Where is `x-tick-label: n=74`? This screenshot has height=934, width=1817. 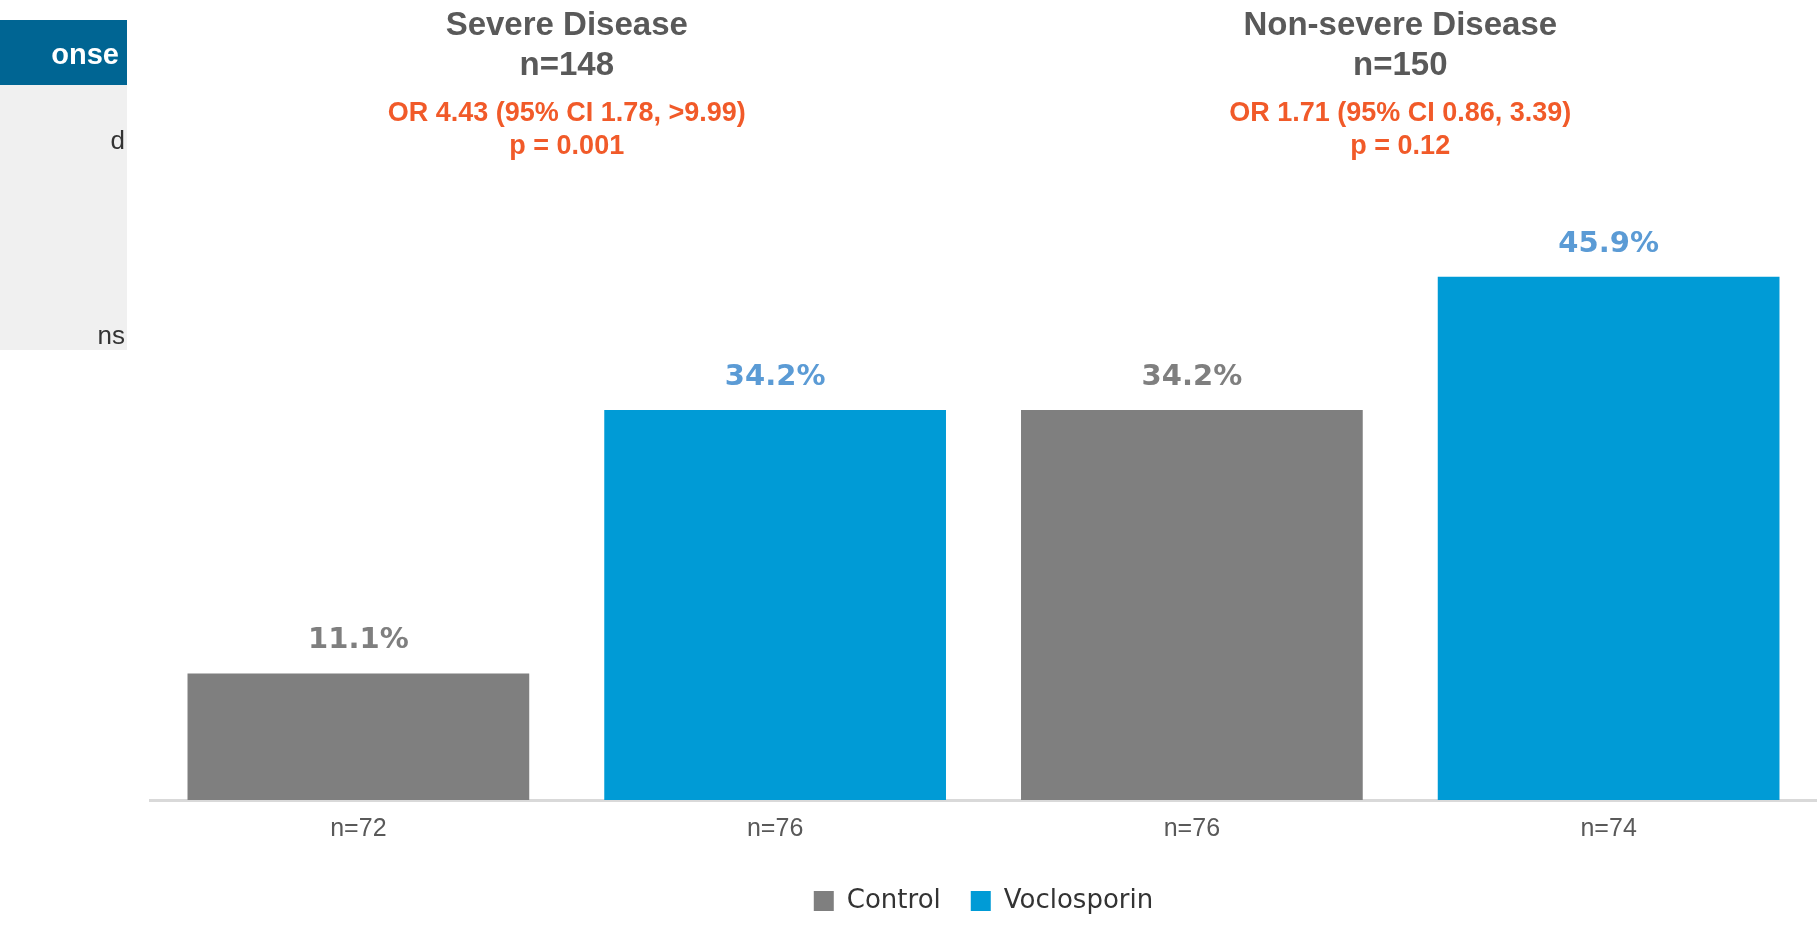 x-tick-label: n=74 is located at coordinates (1608, 826).